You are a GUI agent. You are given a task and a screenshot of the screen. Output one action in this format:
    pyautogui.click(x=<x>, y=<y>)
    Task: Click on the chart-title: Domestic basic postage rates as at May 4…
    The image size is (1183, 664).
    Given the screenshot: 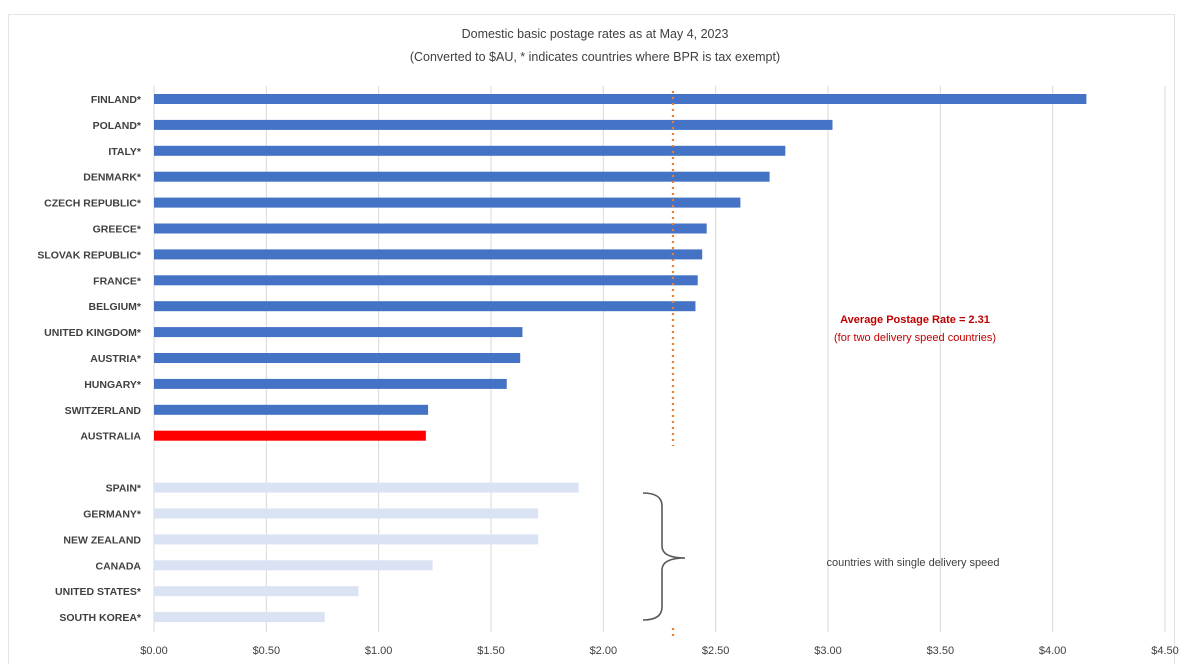 What is the action you would take?
    pyautogui.click(x=595, y=34)
    